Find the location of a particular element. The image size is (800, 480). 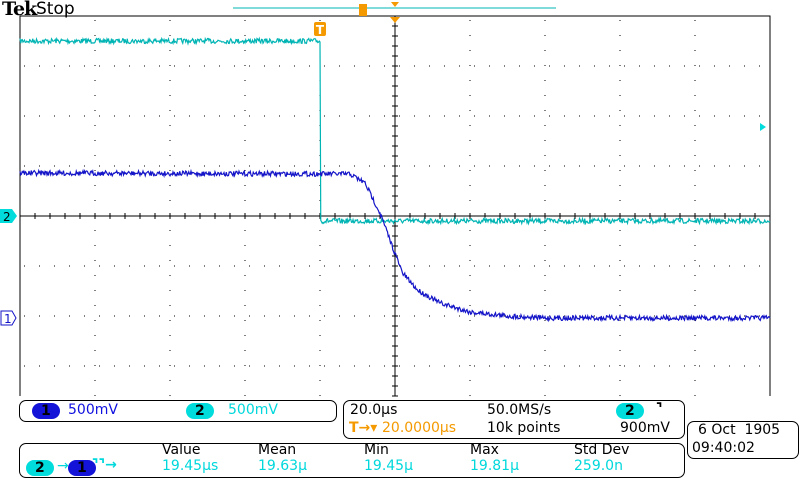

measure-header: Value is located at coordinates (181, 450).